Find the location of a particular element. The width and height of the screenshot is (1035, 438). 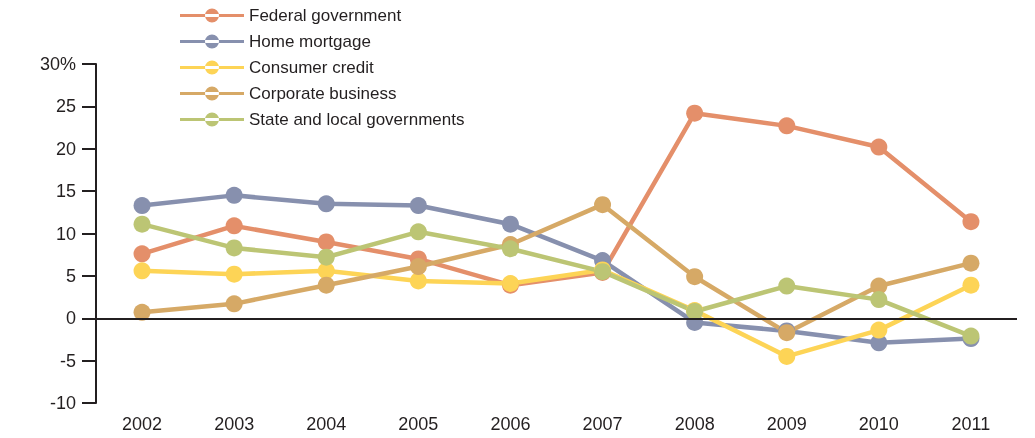

legend-label: Home mortgage is located at coordinates (310, 41).